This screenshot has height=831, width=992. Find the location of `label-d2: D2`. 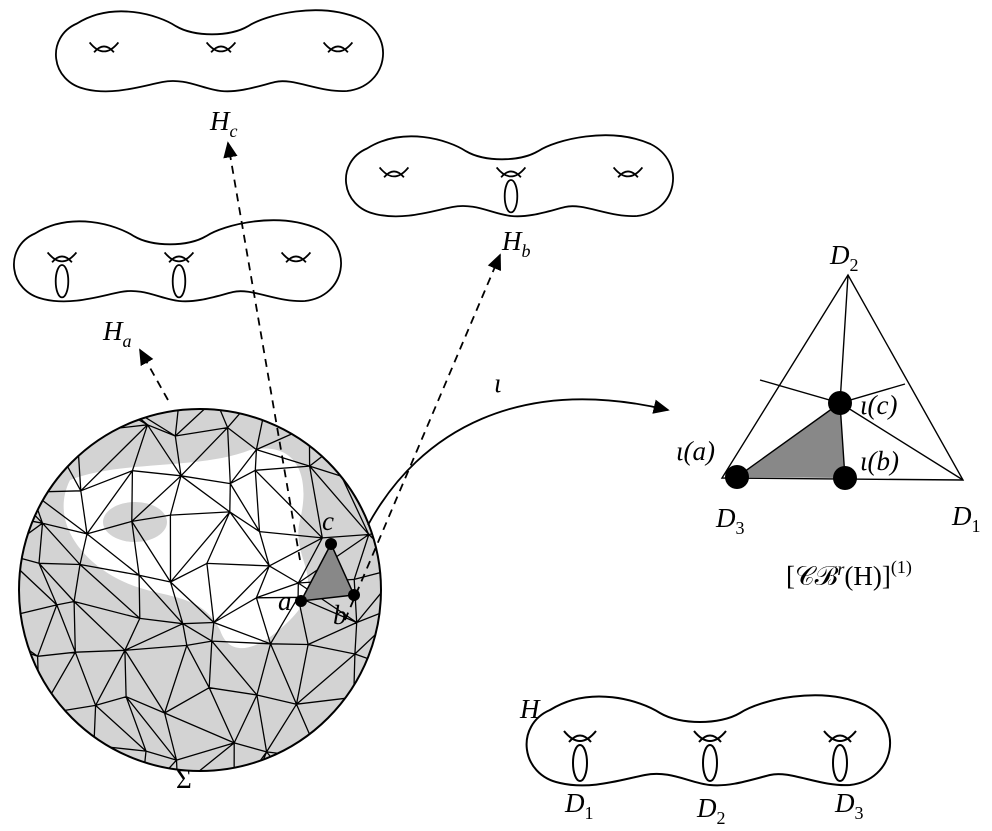

label-d2: D2 is located at coordinates (844, 257).